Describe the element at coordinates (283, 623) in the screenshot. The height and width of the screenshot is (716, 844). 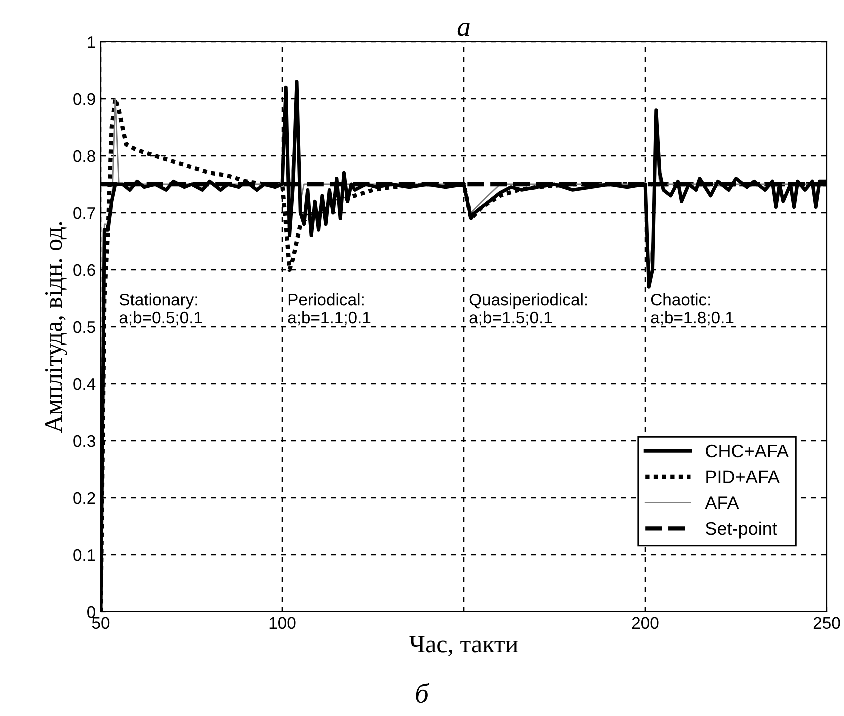
I see `x-tick-label: 100` at that location.